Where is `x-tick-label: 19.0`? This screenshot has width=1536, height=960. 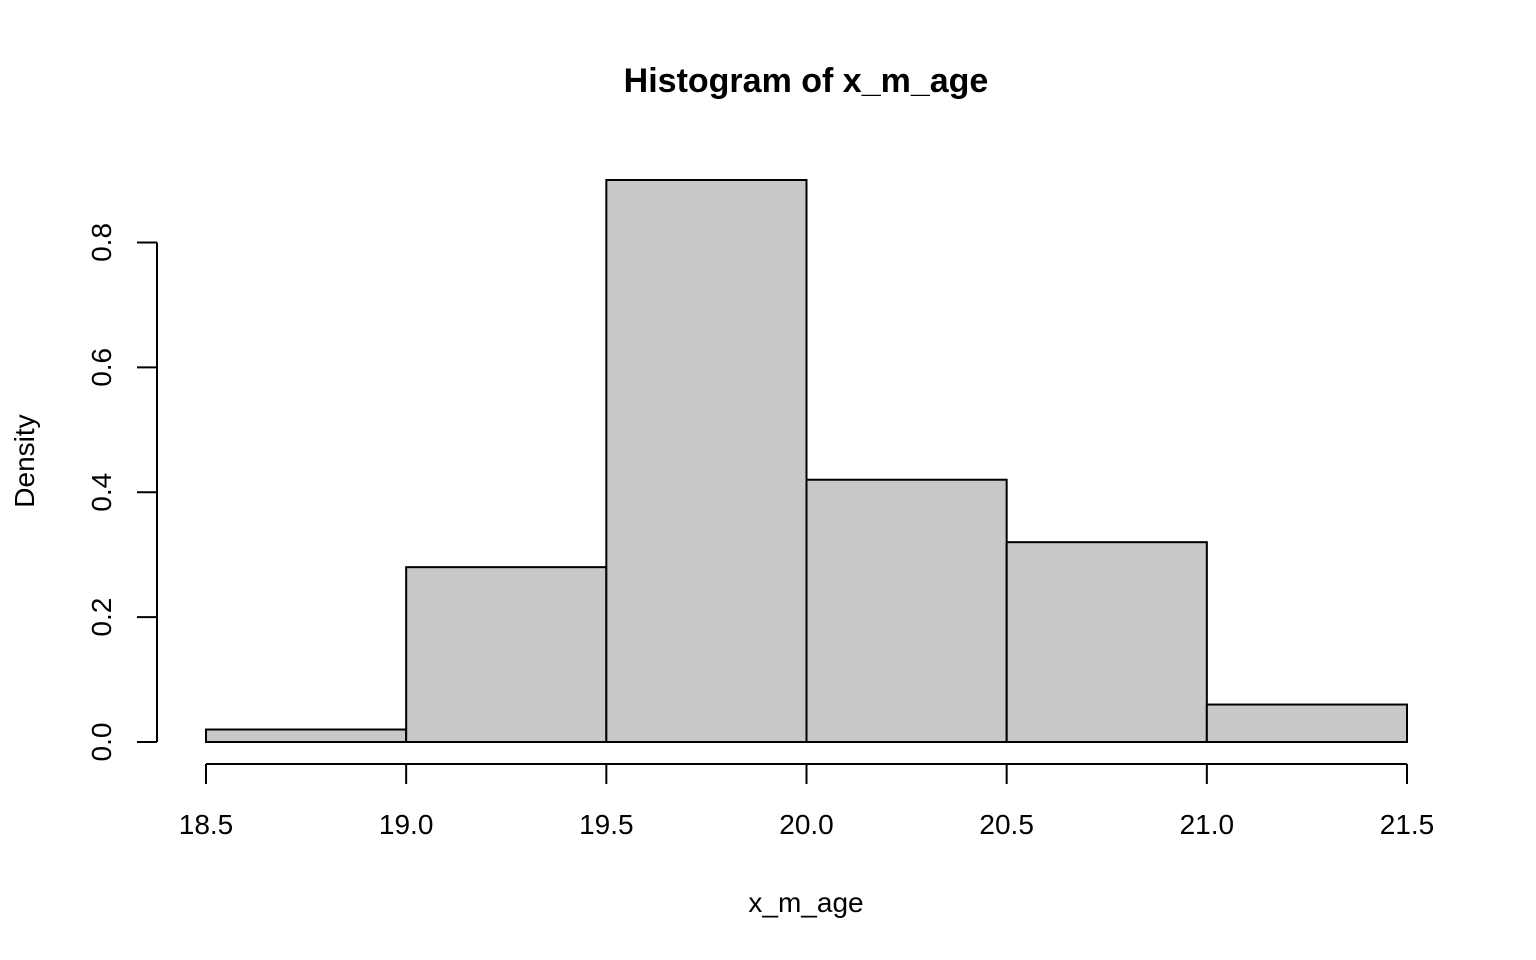
x-tick-label: 19.0 is located at coordinates (406, 824).